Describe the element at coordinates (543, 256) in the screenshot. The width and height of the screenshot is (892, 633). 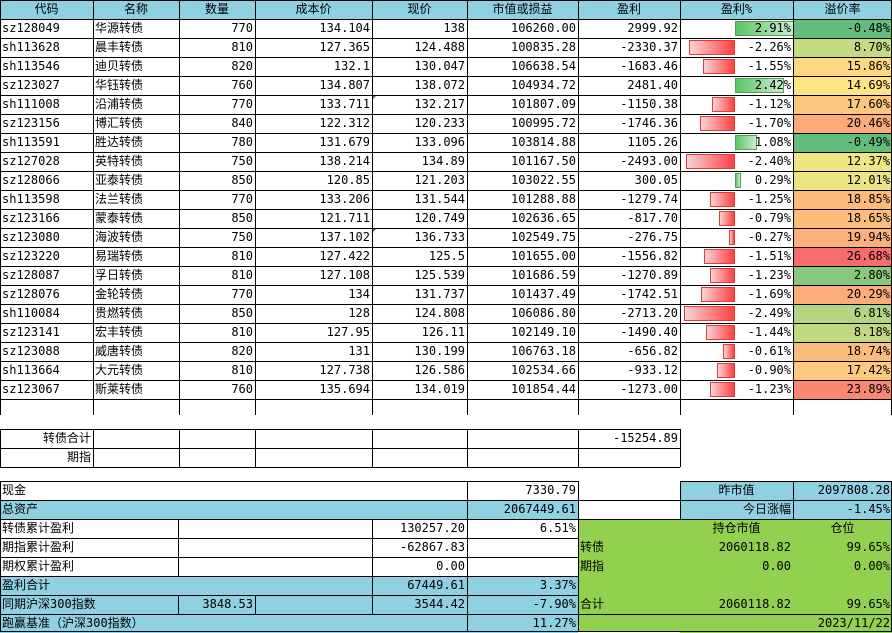
I see `row-value: 101655.00` at that location.